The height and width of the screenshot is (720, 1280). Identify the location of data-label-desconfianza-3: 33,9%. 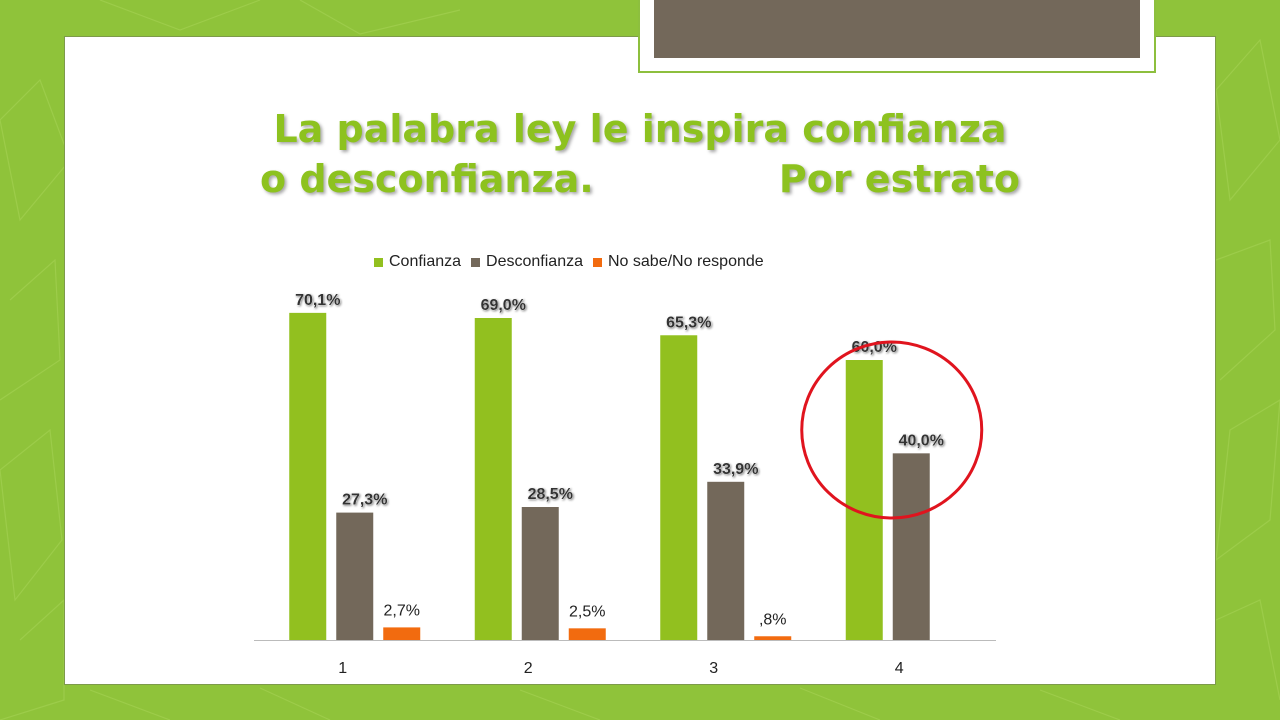
(735, 469).